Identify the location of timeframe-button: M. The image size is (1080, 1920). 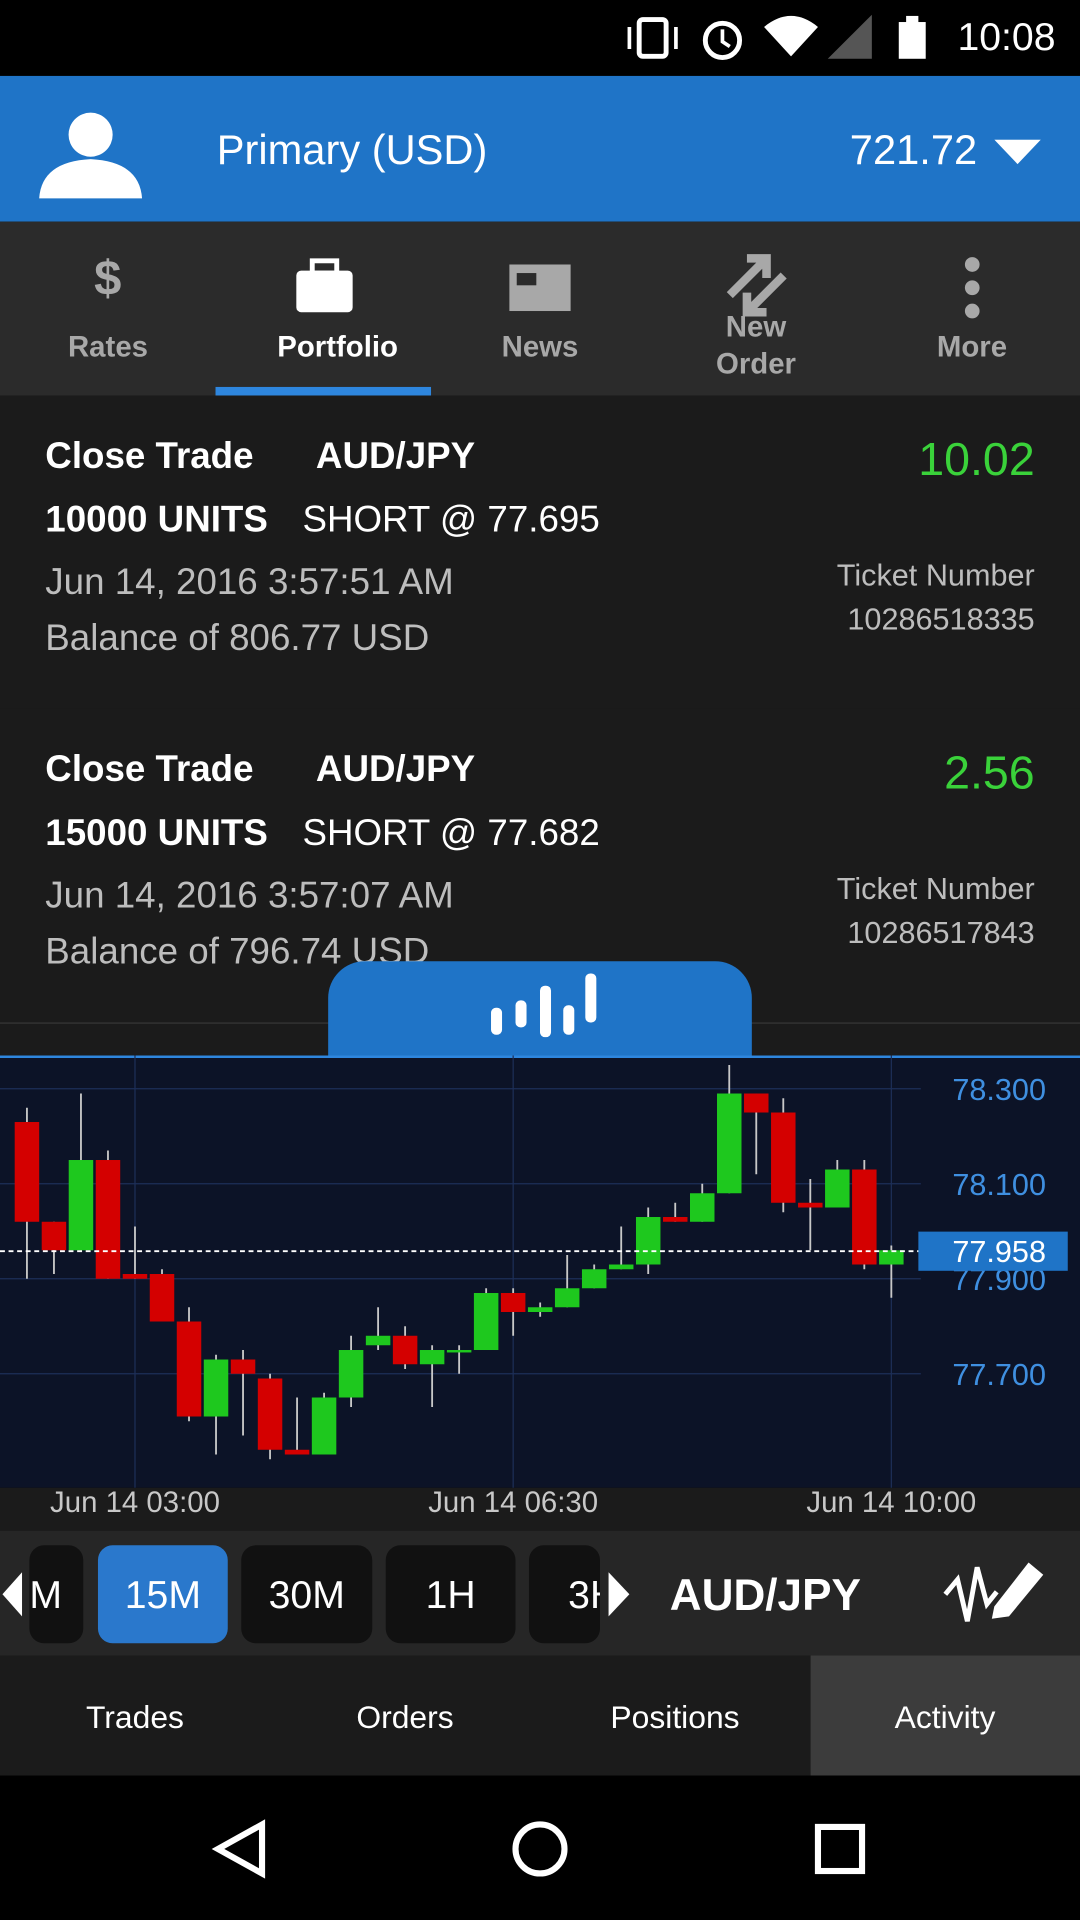
(56, 1594).